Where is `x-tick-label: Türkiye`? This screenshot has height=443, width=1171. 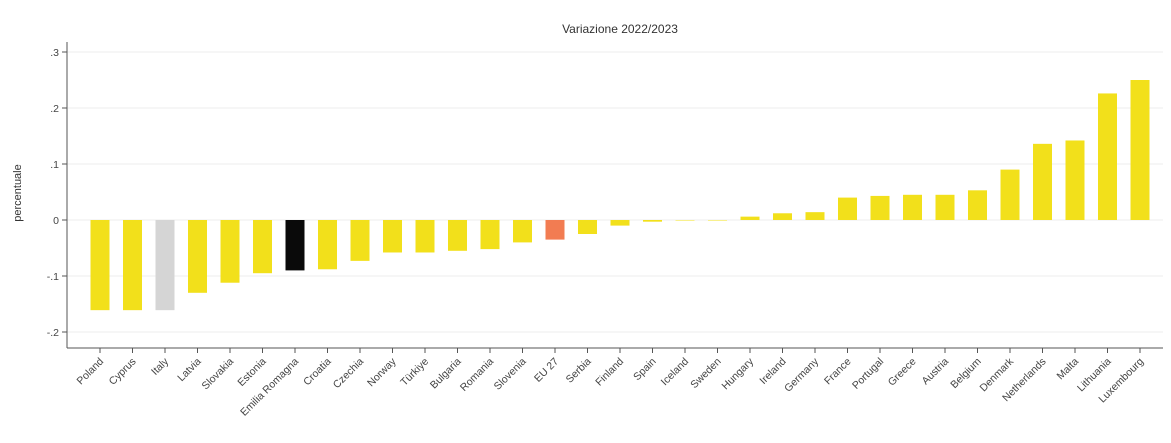 x-tick-label: Türkiye is located at coordinates (414, 372).